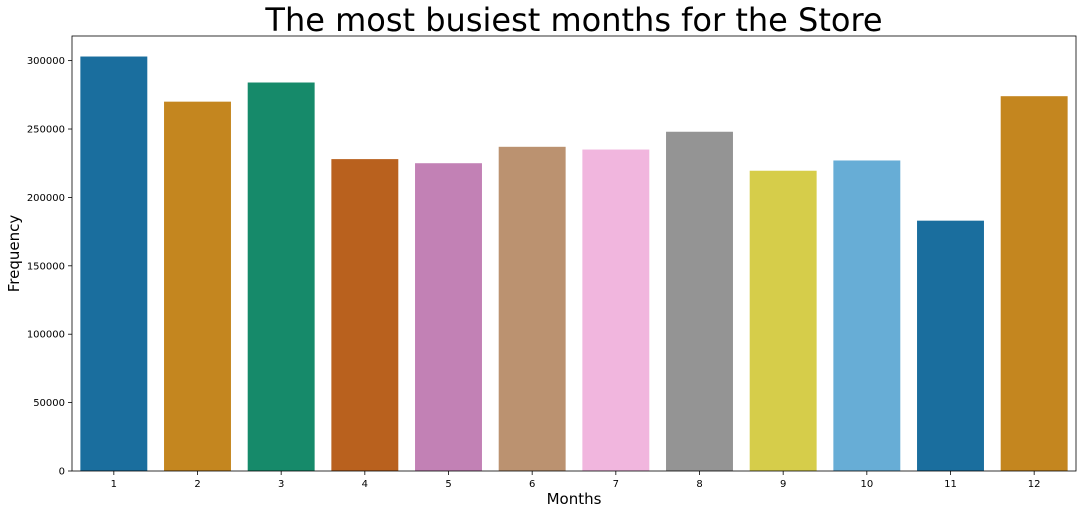  I want to click on y-axis-label: Frequency, so click(14, 254).